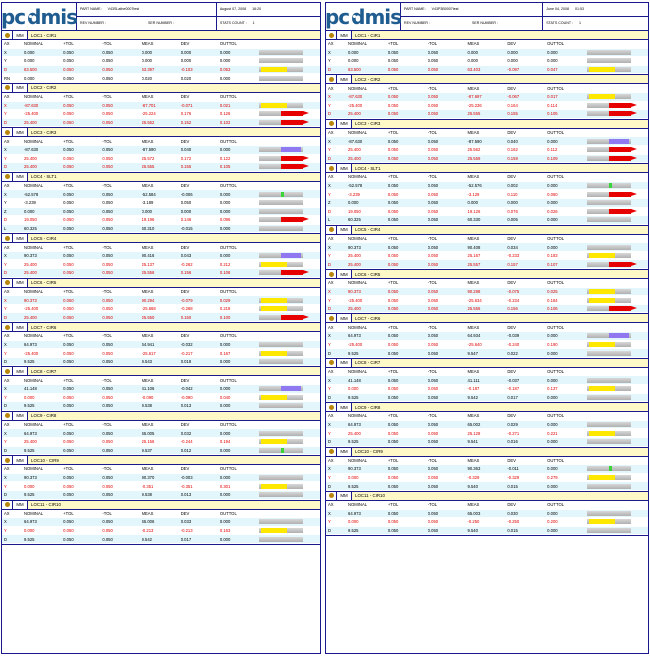 This screenshot has height=656, width=650. Describe the element at coordinates (432, 177) in the screenshot. I see `column-header: -TOL` at that location.